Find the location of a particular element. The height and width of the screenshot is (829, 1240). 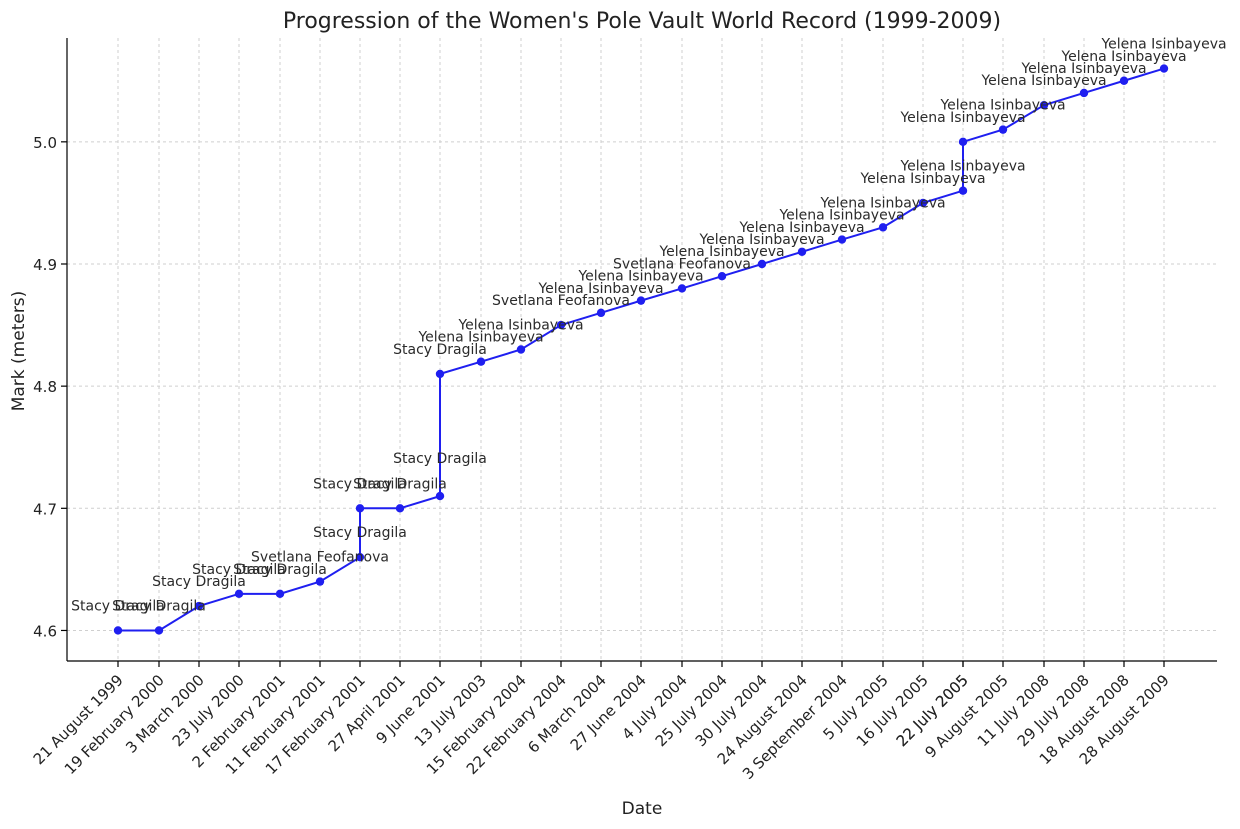

y-tick-label: 4.9 is located at coordinates (45, 265).